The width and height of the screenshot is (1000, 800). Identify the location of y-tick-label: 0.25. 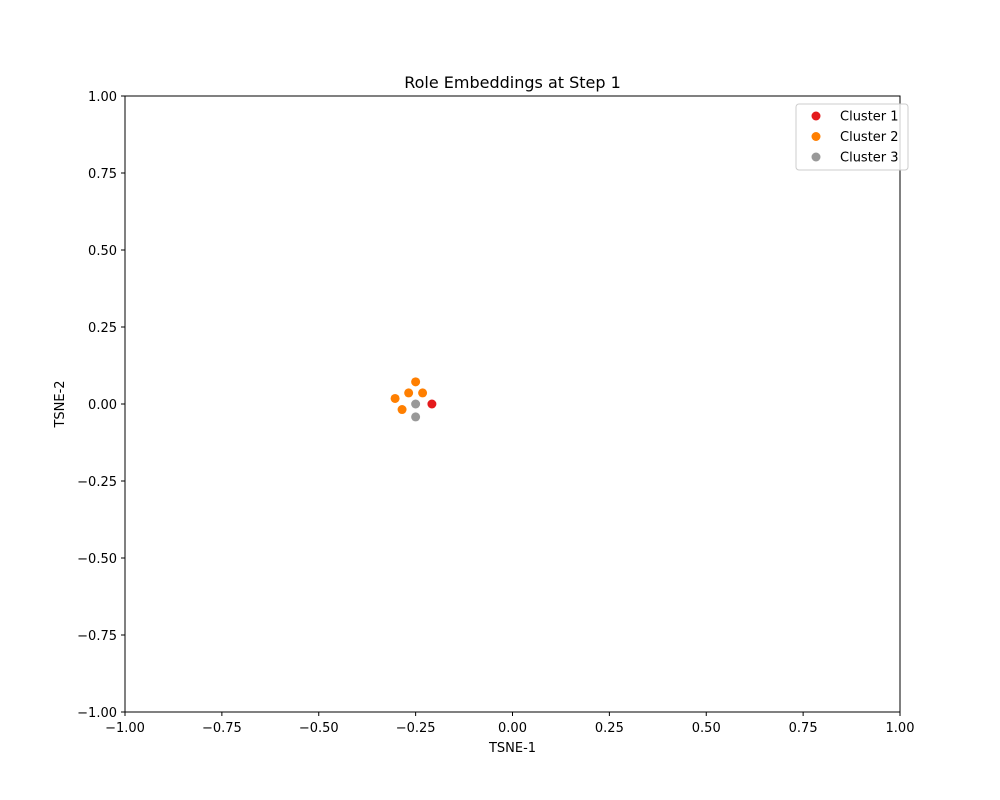
(102, 328).